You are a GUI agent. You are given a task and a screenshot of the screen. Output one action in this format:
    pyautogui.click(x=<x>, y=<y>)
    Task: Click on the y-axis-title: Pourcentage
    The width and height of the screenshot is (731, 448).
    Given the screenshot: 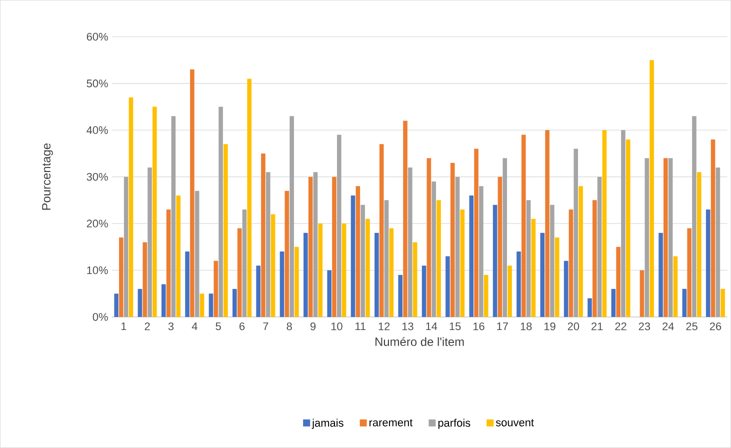 What is the action you would take?
    pyautogui.click(x=47, y=177)
    